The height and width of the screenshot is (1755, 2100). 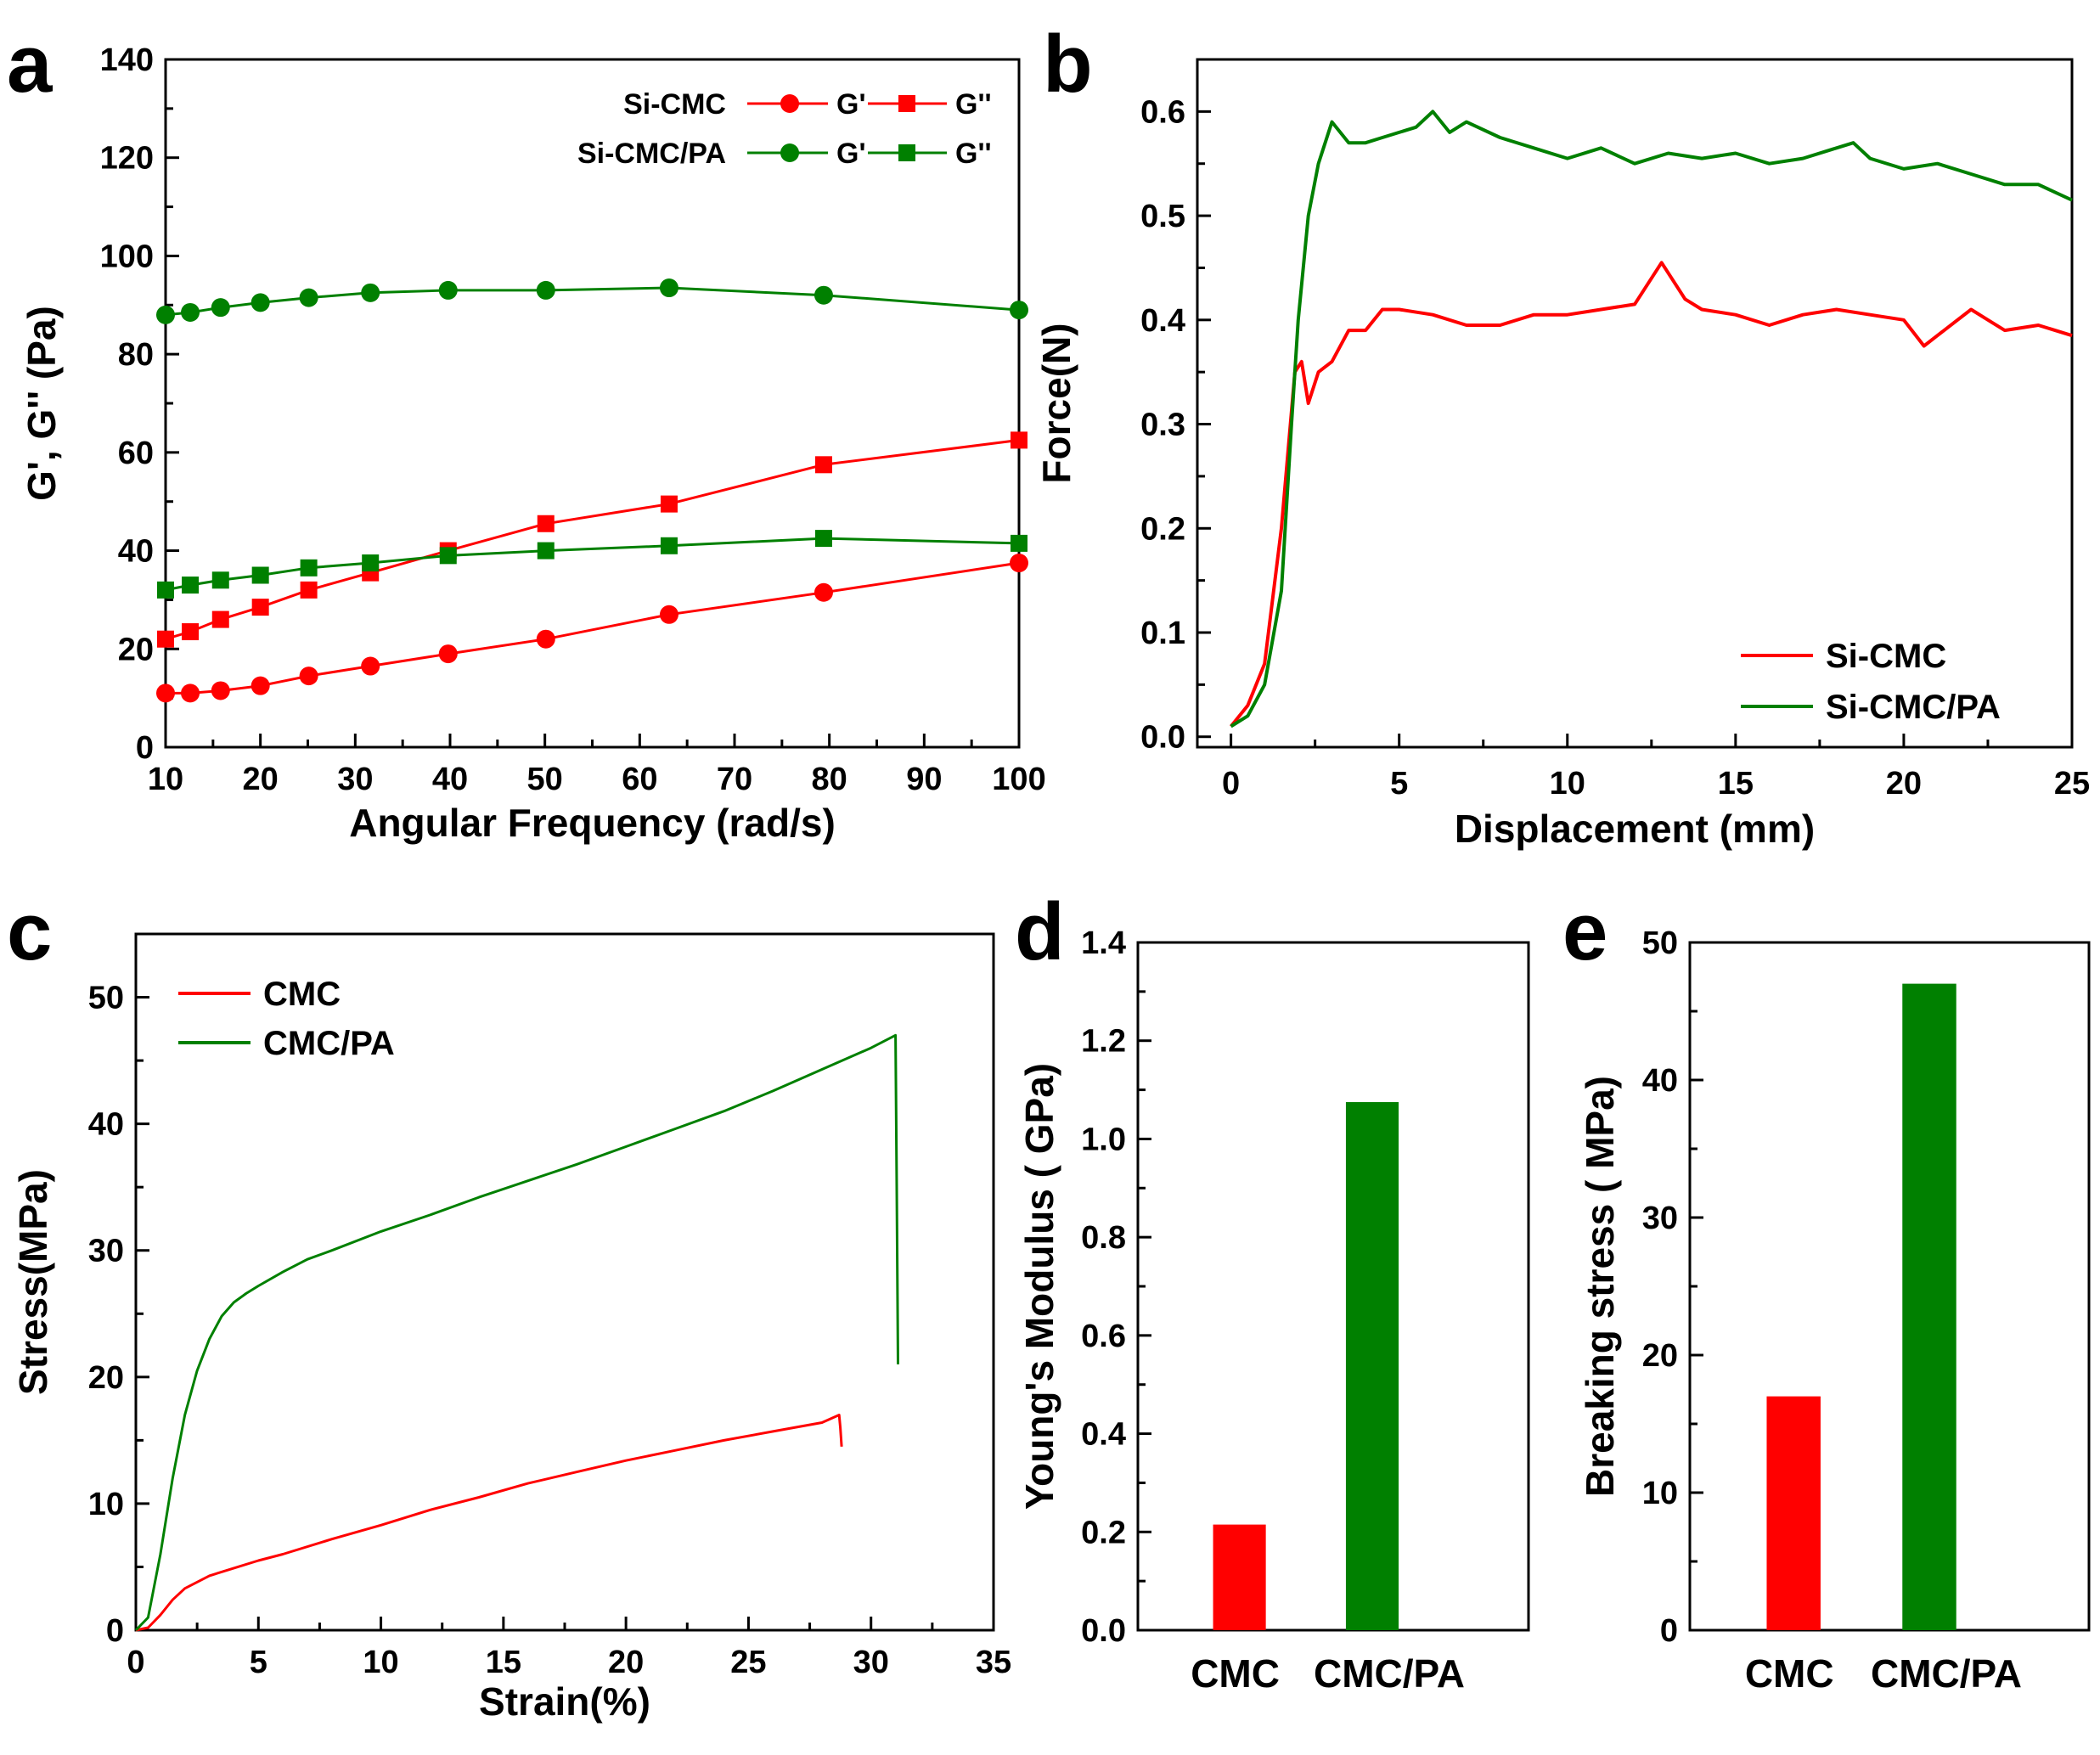 What do you see at coordinates (136, 454) in the screenshot?
I see `y-tick-label: 60` at bounding box center [136, 454].